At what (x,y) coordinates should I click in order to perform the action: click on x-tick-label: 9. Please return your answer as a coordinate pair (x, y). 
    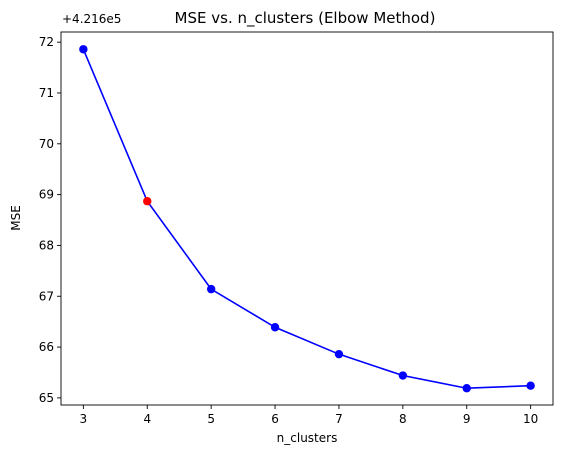
    Looking at the image, I should click on (467, 419).